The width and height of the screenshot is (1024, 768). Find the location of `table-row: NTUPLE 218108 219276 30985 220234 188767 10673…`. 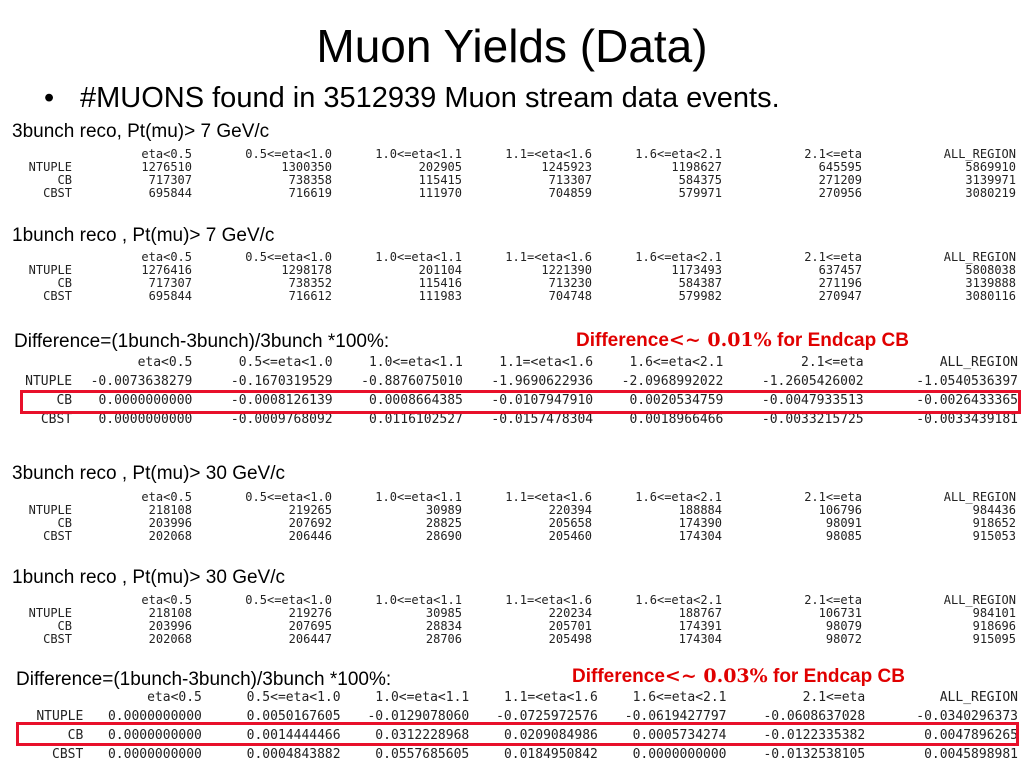

table-row: NTUPLE 218108 219276 30985 220234 188767 10673… is located at coordinates (511, 613).